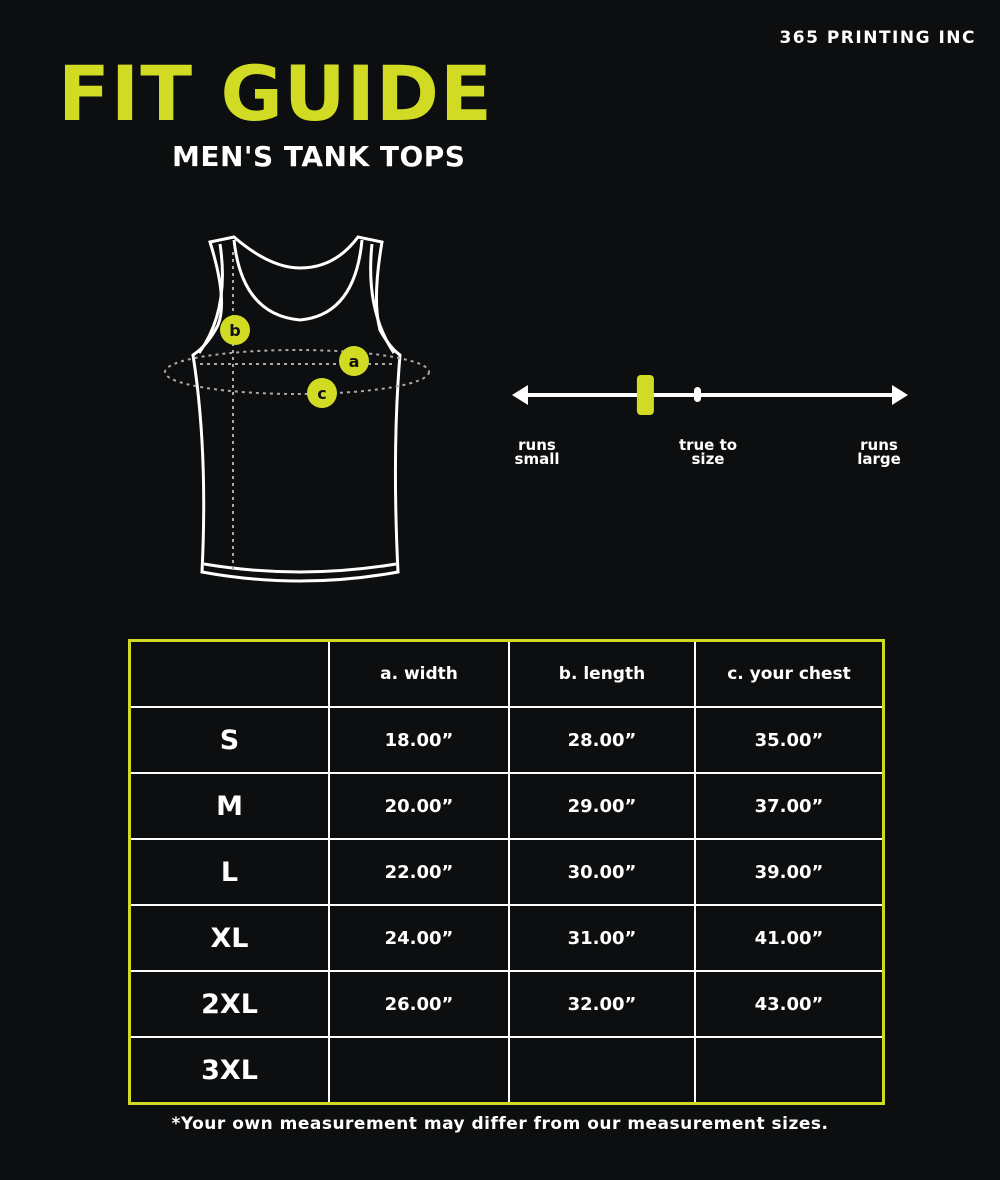 The height and width of the screenshot is (1180, 1000). I want to click on measurement-cell: 28.00”, so click(602, 740).